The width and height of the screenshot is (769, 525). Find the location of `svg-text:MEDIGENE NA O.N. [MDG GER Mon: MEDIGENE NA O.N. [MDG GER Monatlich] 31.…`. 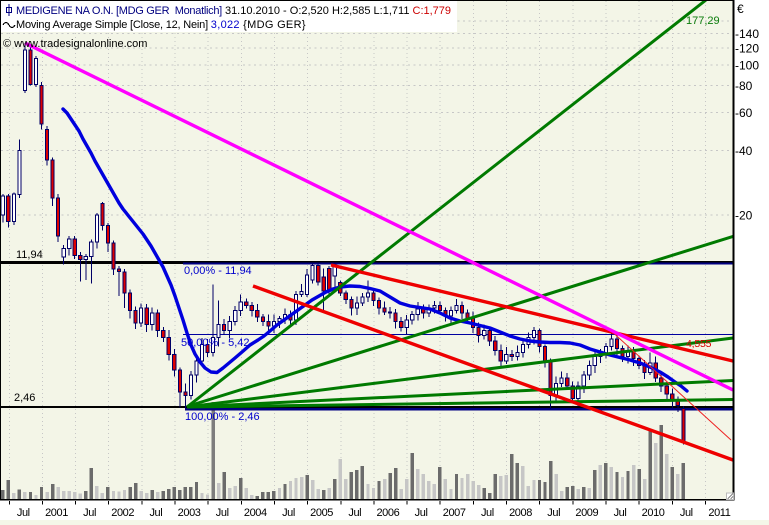

svg-text:MEDIGENE NA O.N. [MDG GER Mon: MEDIGENE NA O.N. [MDG GER Monatlich] 31.… is located at coordinates (233, 11).